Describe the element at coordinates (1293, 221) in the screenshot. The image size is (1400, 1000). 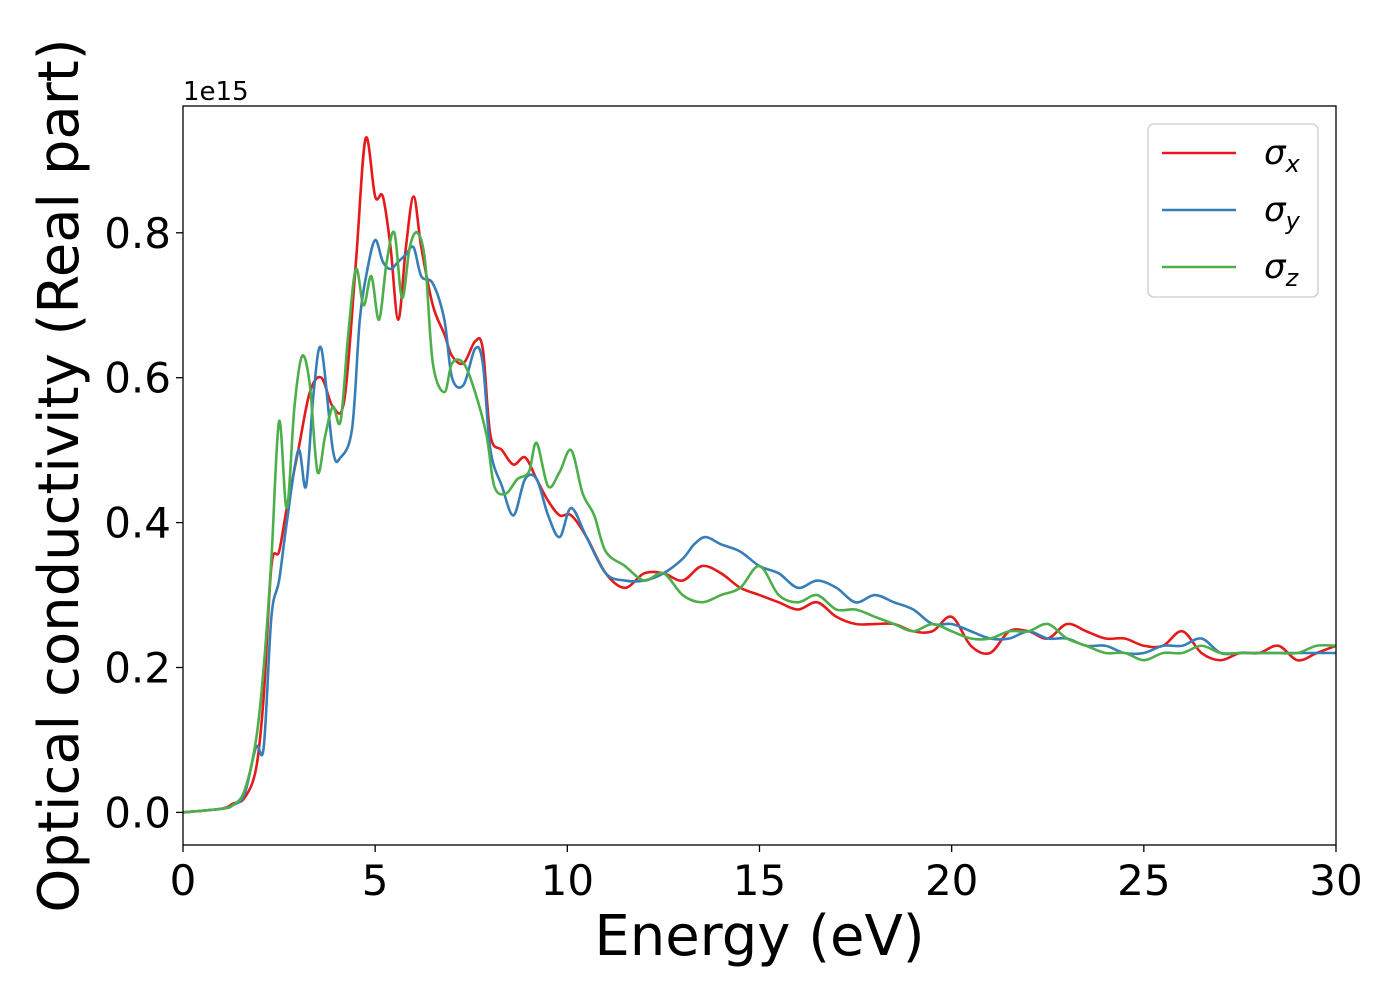
I see `legend-subscript: y` at that location.